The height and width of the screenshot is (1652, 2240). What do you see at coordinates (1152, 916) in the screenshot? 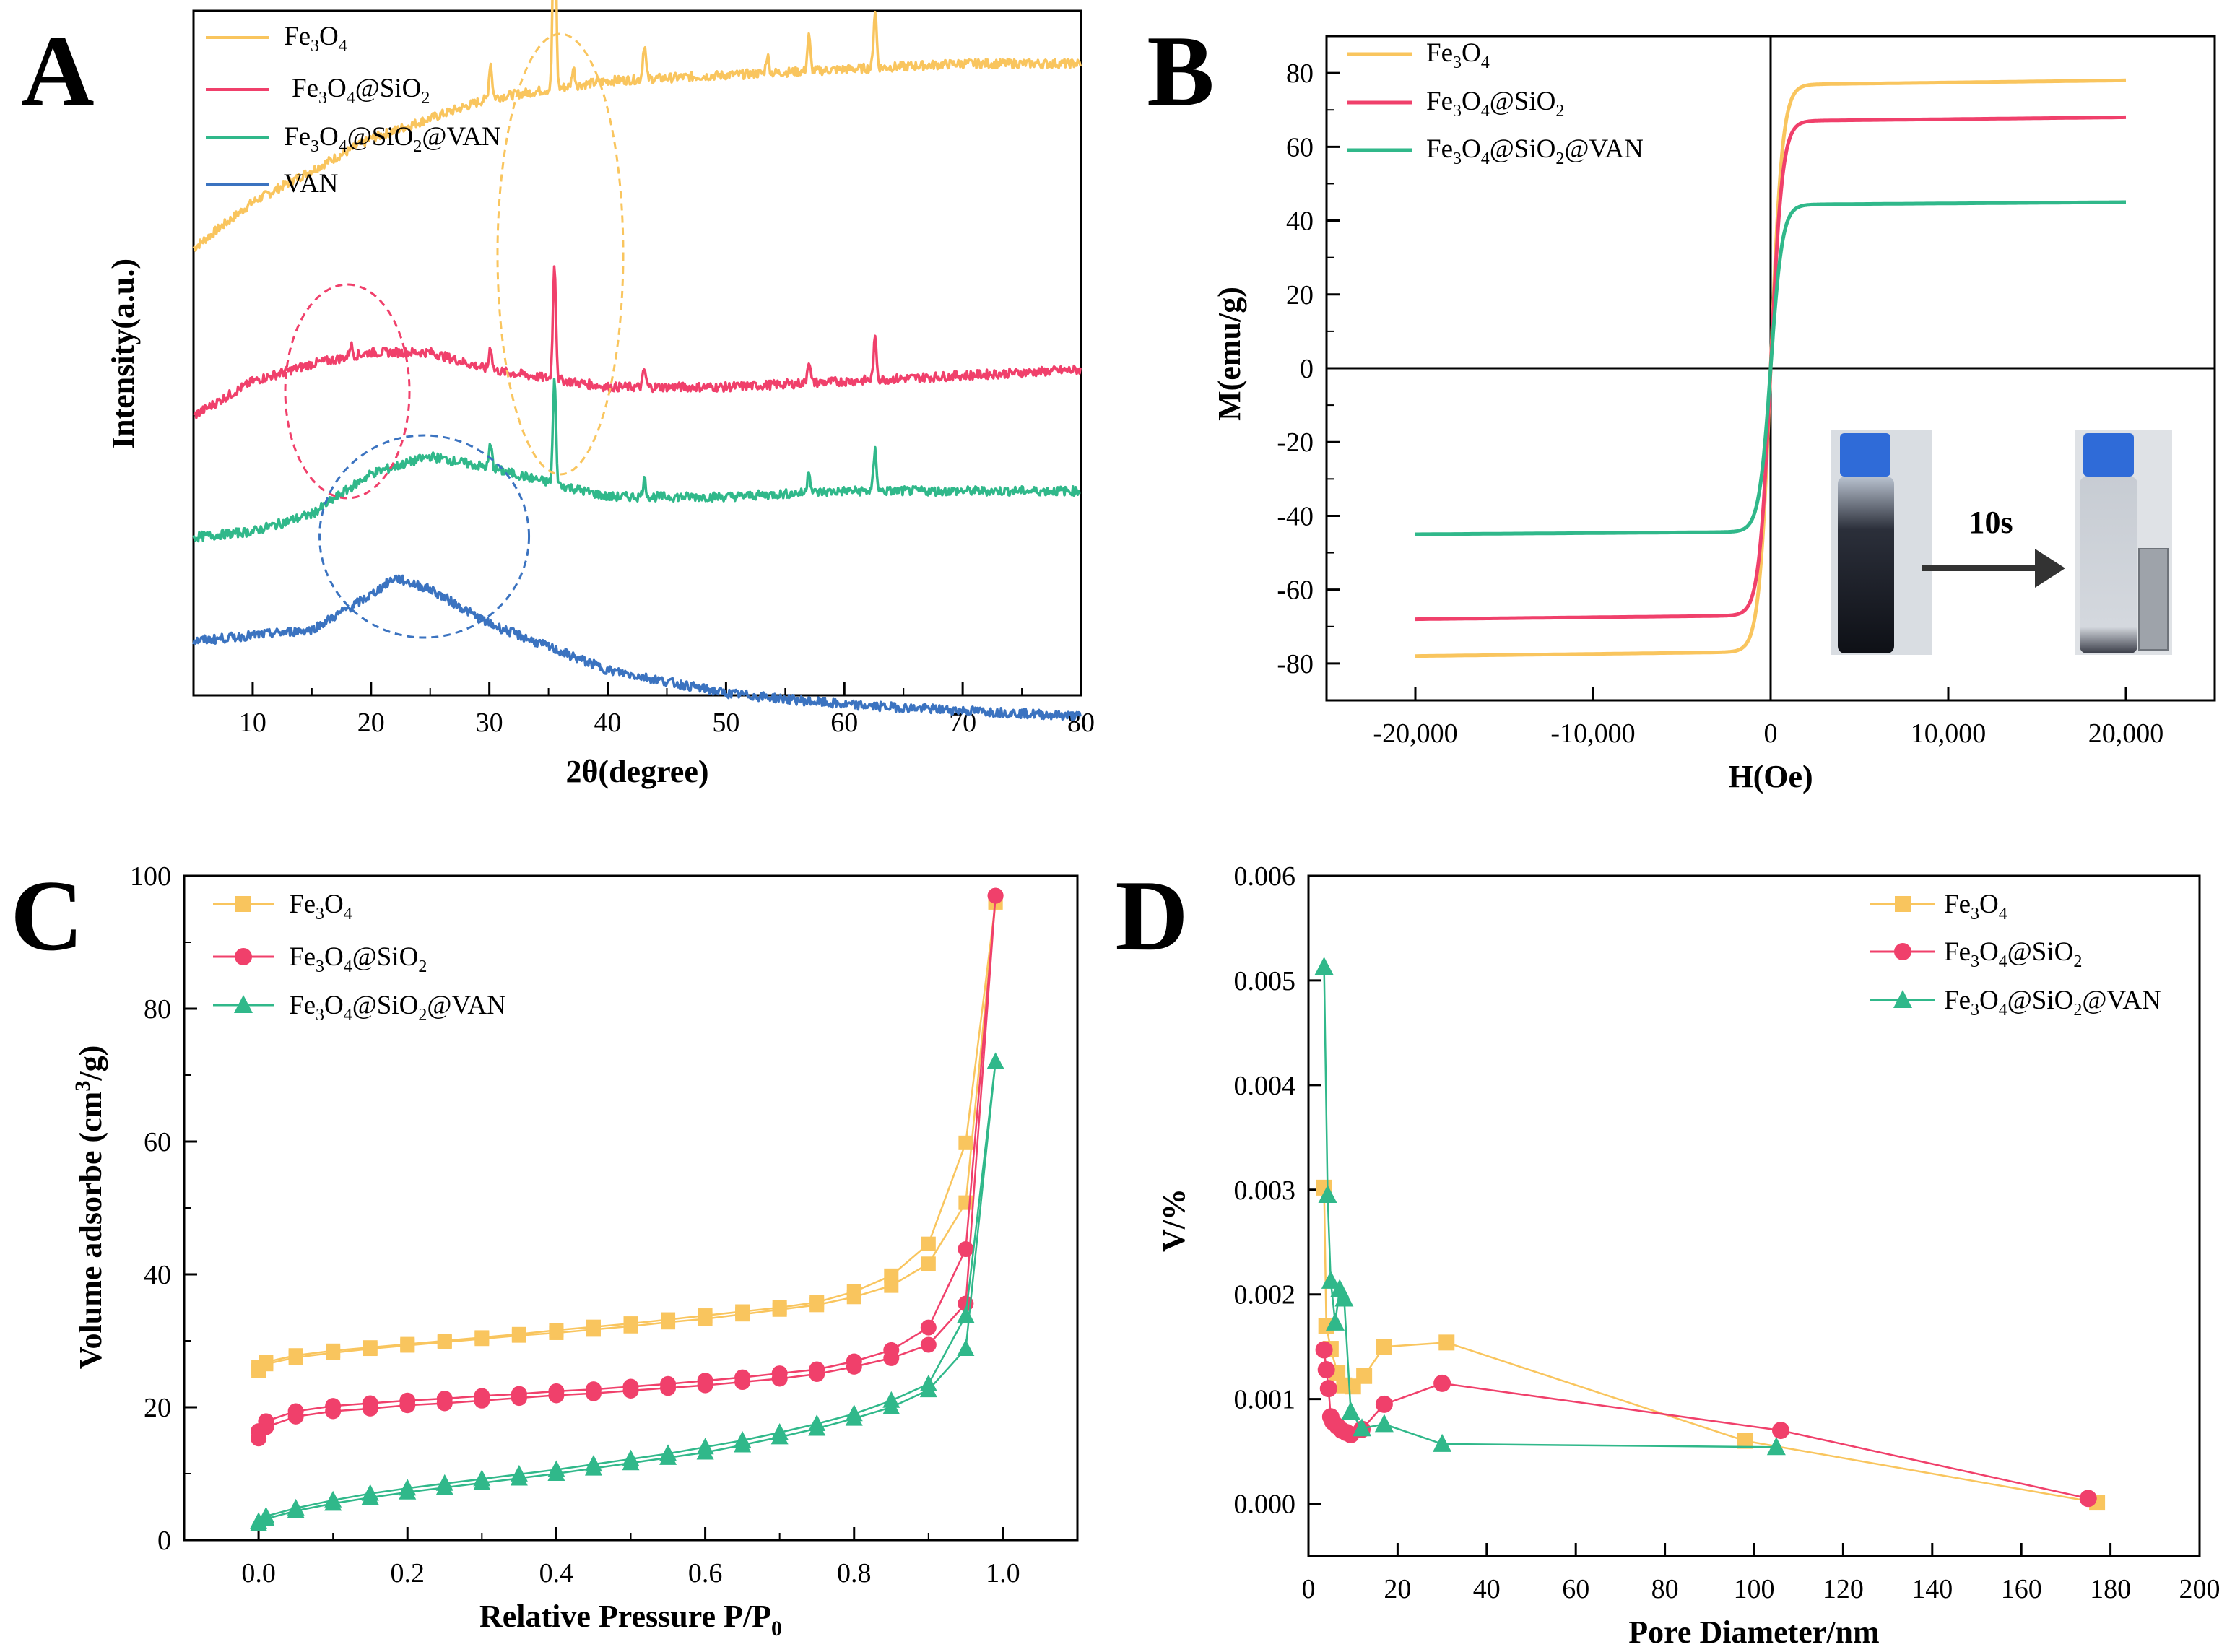
I see `panel-label-d: D` at bounding box center [1152, 916].